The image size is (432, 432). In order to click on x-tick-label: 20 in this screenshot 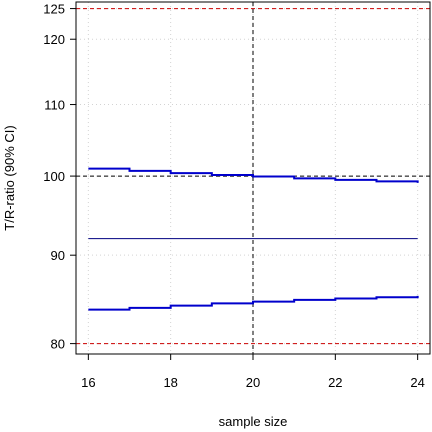, I will do `click(253, 382)`.